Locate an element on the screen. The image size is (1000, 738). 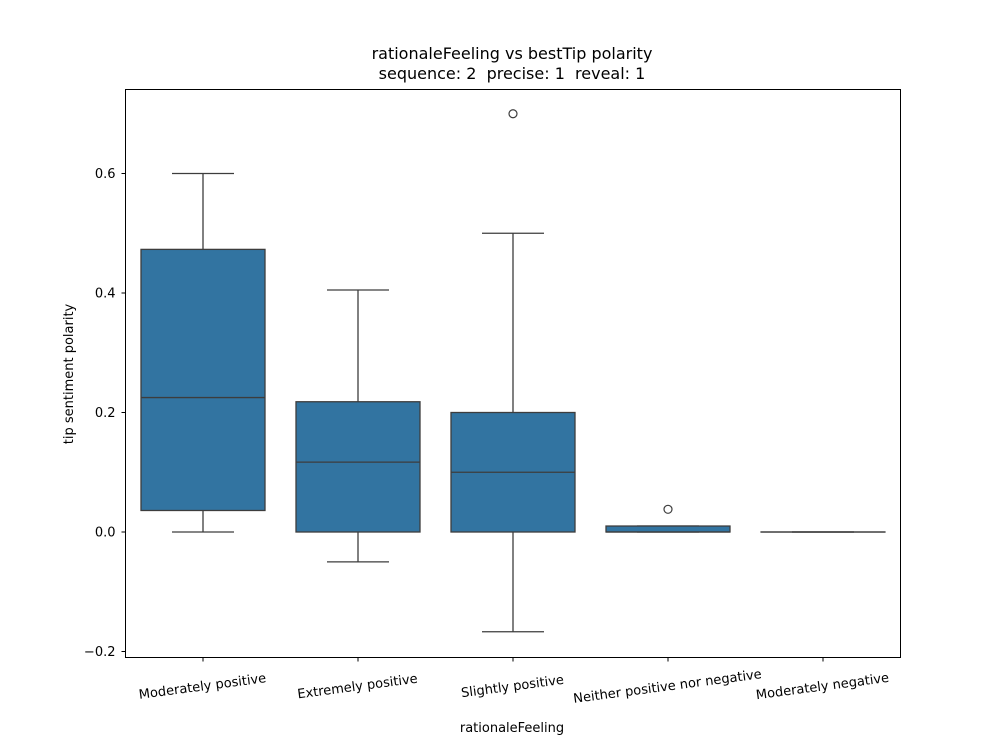
y-tick-label: 0.4 is located at coordinates (105, 294).